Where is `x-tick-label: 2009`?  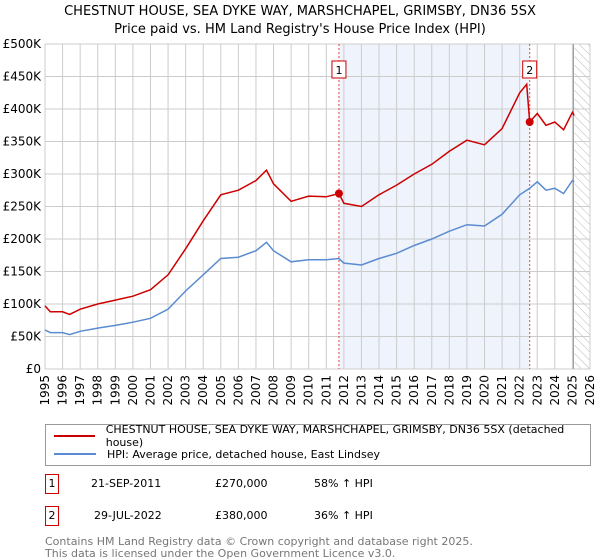 x-tick-label: 2009 is located at coordinates (291, 390).